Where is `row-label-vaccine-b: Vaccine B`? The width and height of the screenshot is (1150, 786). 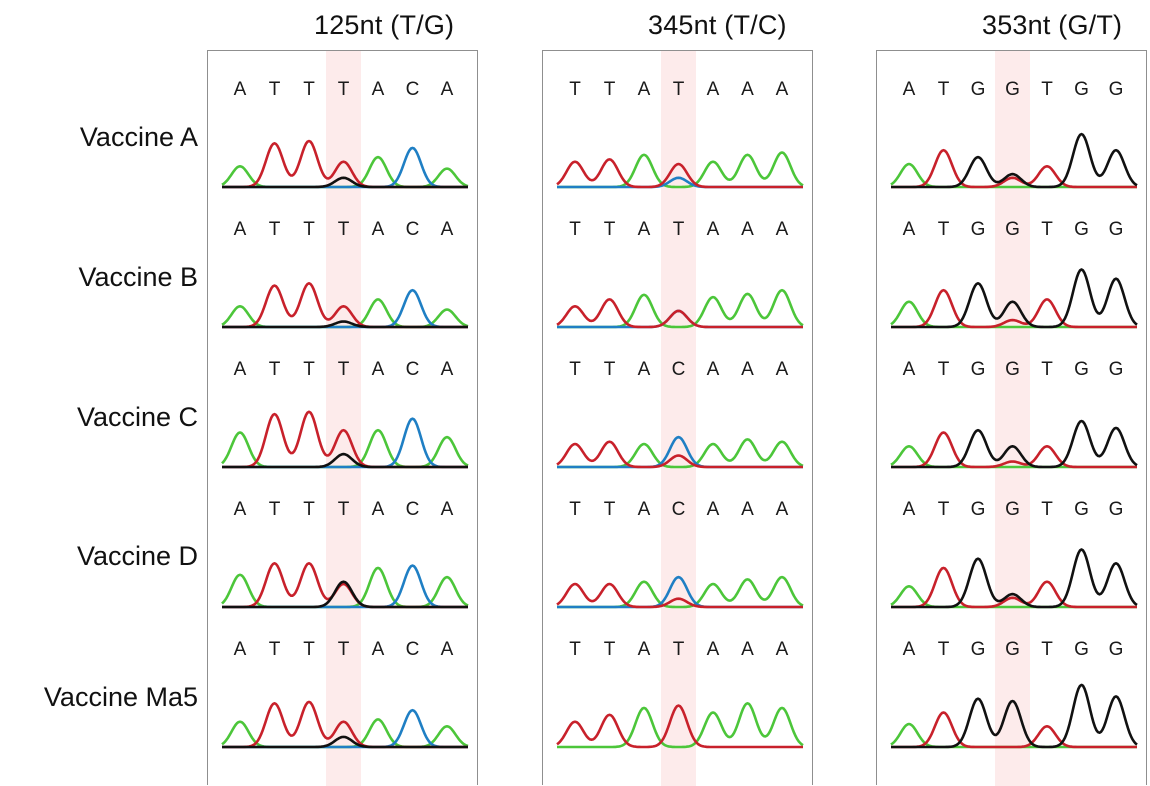 row-label-vaccine-b: Vaccine B is located at coordinates (138, 277).